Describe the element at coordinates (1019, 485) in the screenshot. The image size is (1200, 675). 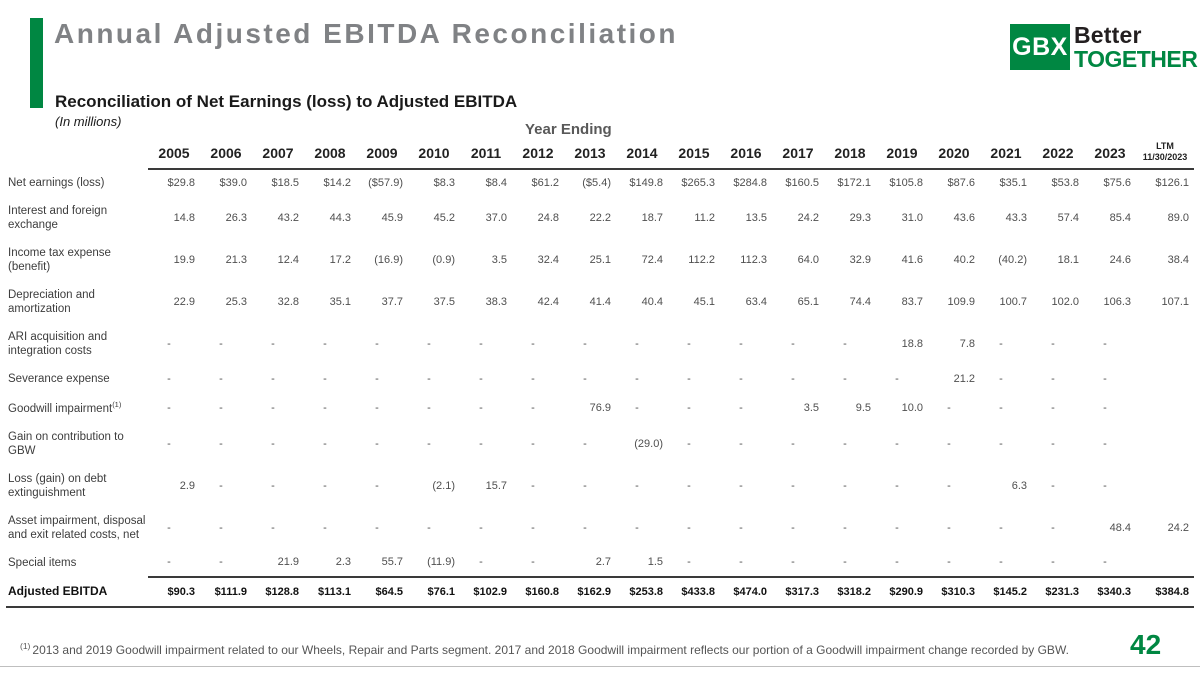
I see `data-cell: 6.3` at that location.